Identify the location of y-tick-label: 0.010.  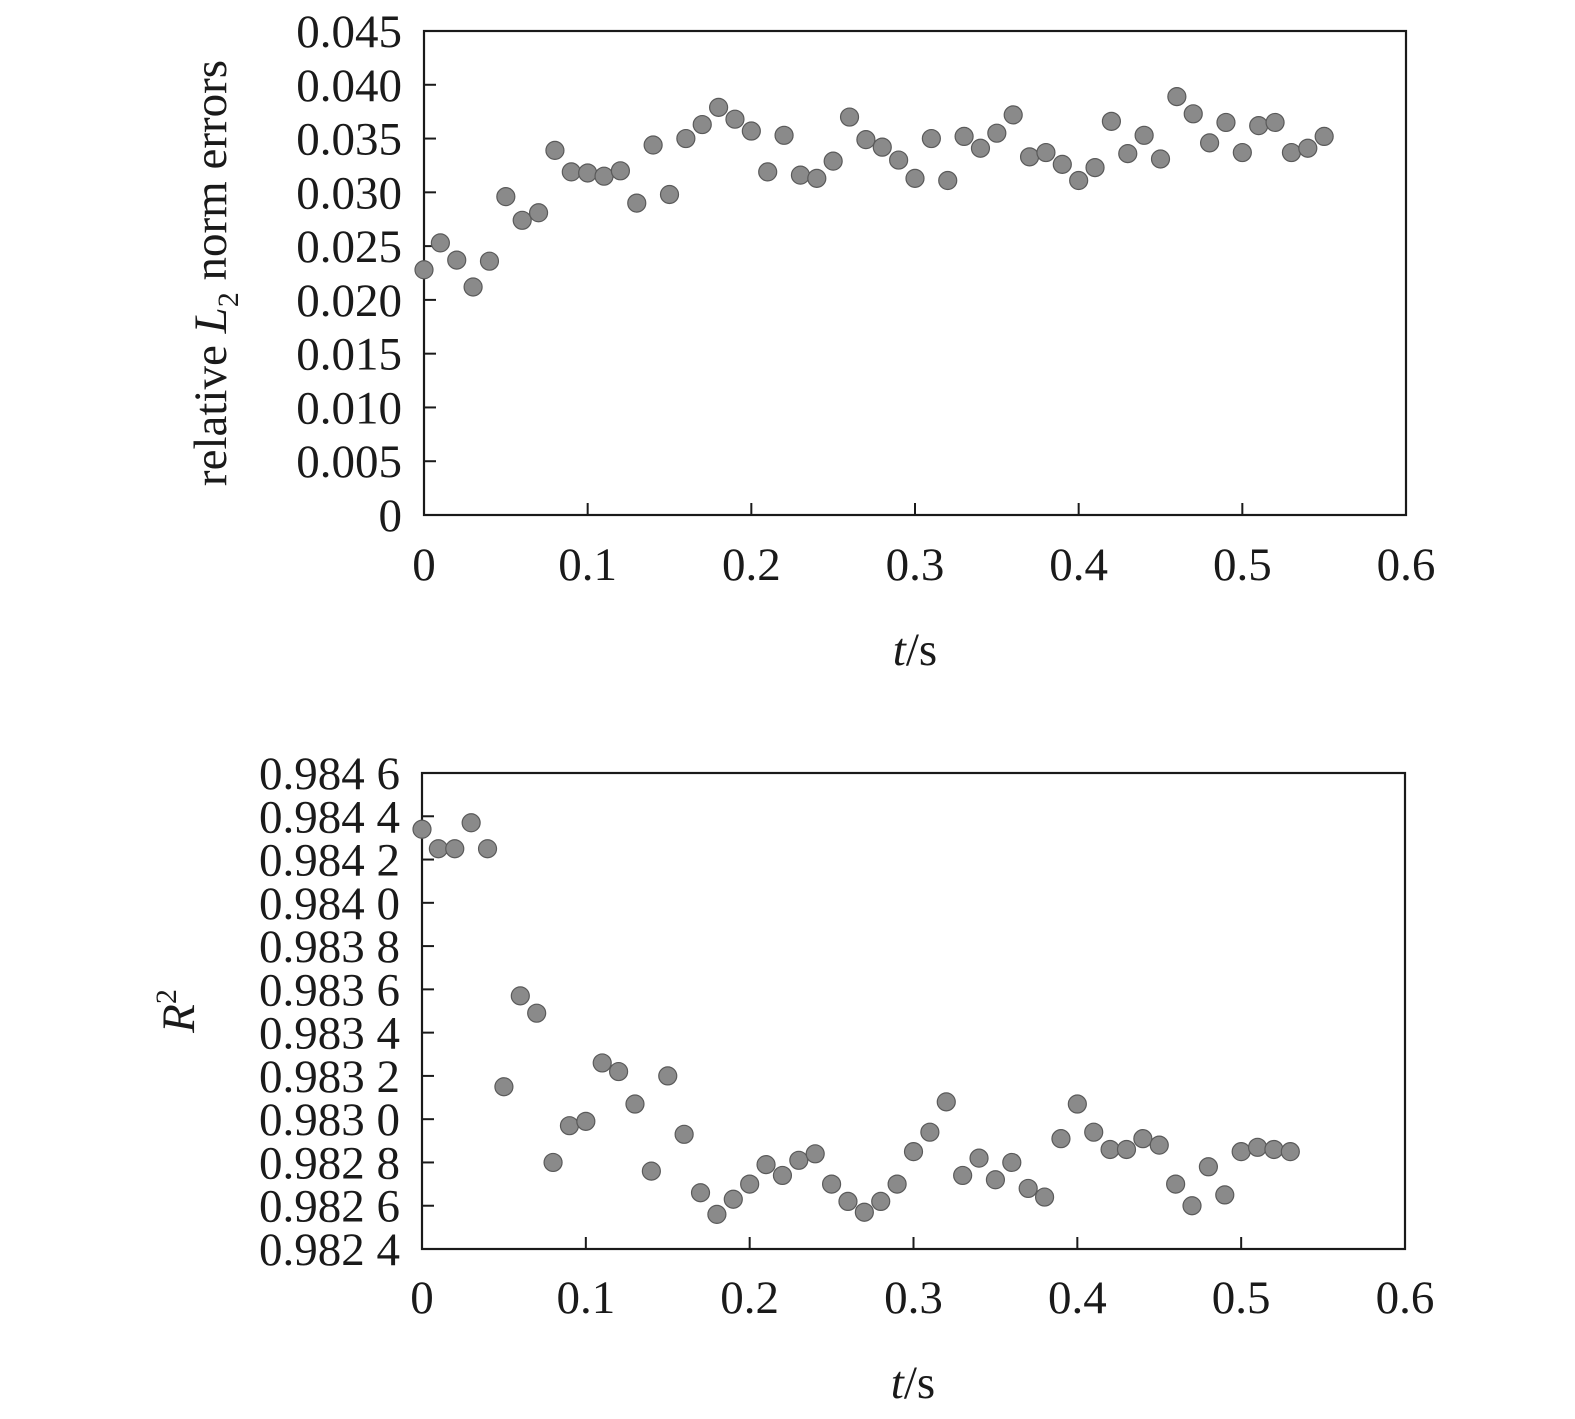
(349, 408).